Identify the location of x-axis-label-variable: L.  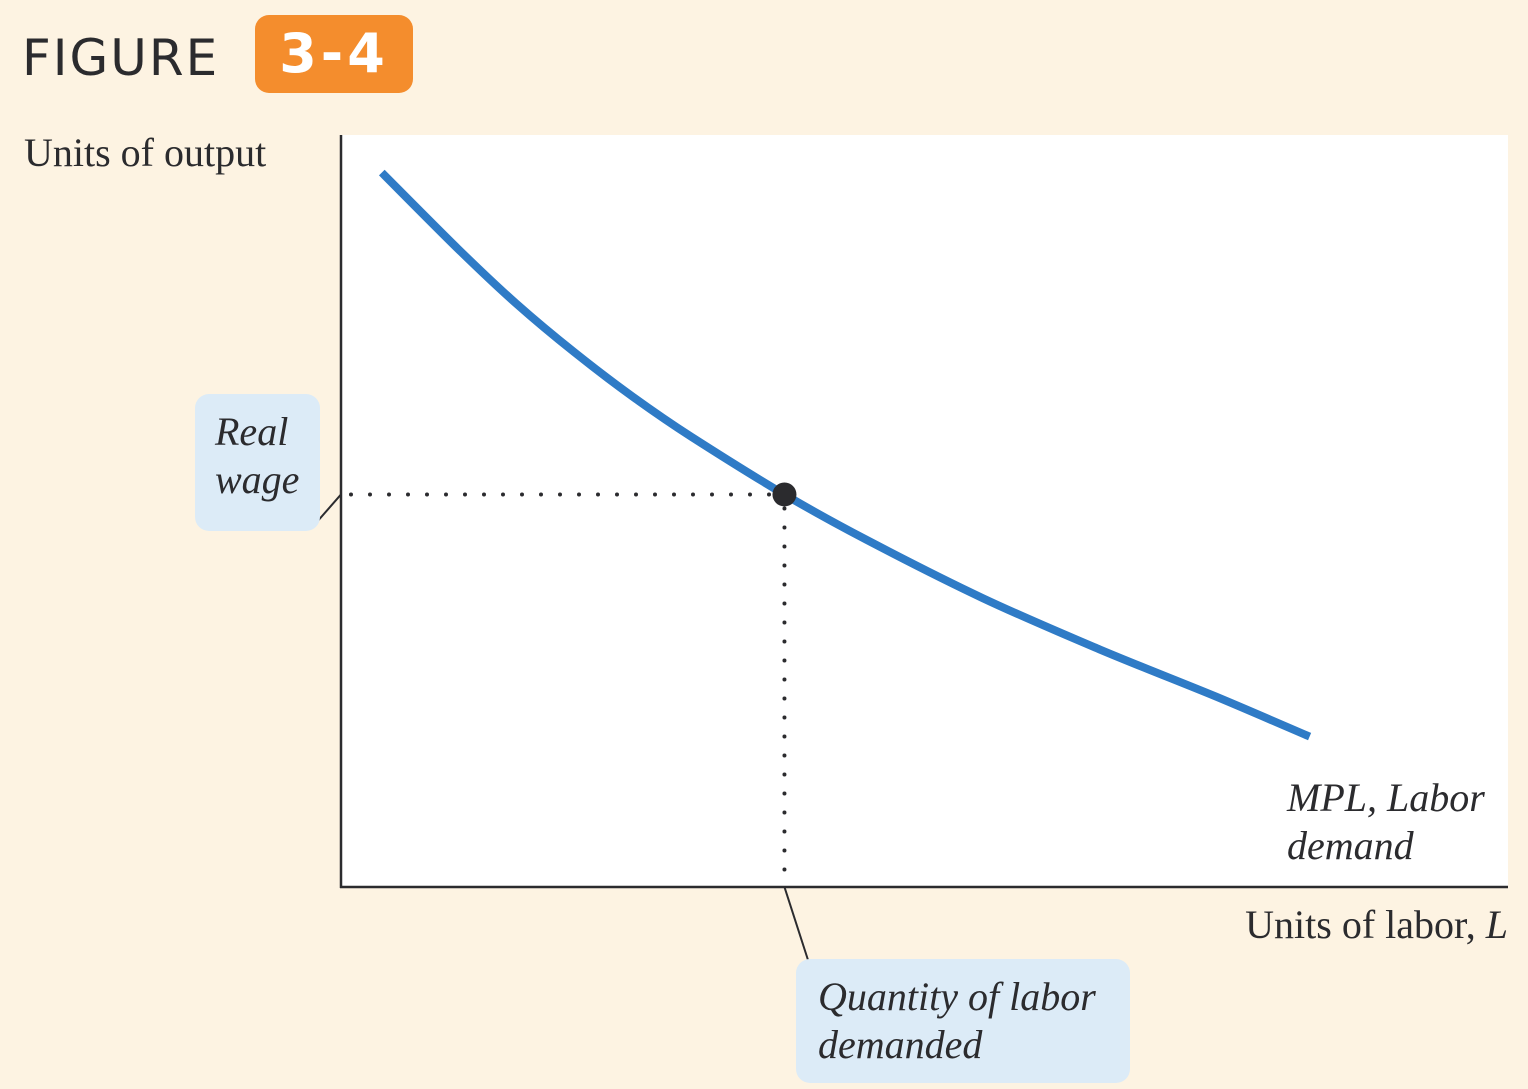
(1496, 924).